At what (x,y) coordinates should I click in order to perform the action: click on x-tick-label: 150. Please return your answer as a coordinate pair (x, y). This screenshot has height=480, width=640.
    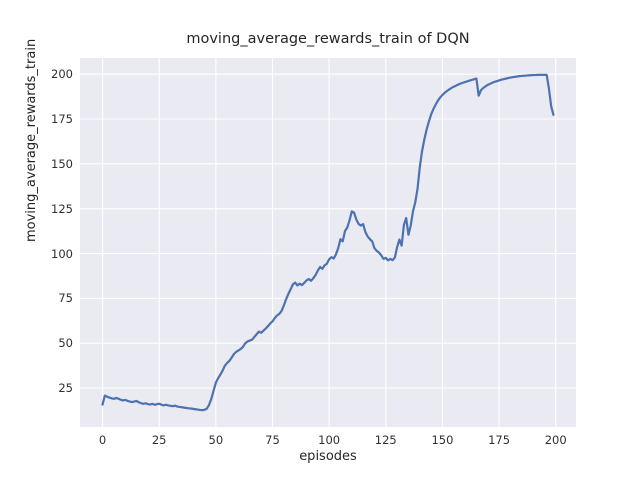
    Looking at the image, I should click on (442, 440).